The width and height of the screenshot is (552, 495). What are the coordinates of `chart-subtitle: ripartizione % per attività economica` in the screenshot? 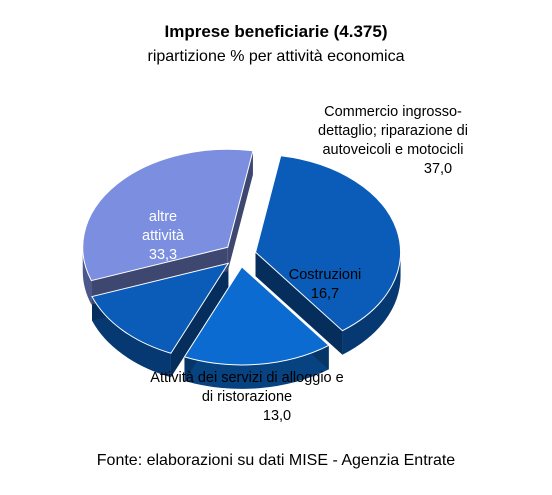 It's located at (276, 56).